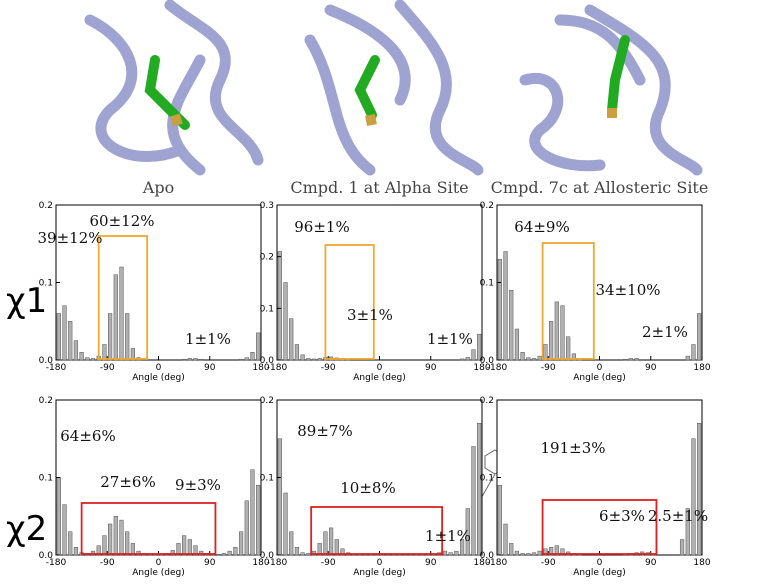 Image resolution: width=757 pixels, height=585 pixels. I want to click on x-tick-label: -180, so click(56, 563).